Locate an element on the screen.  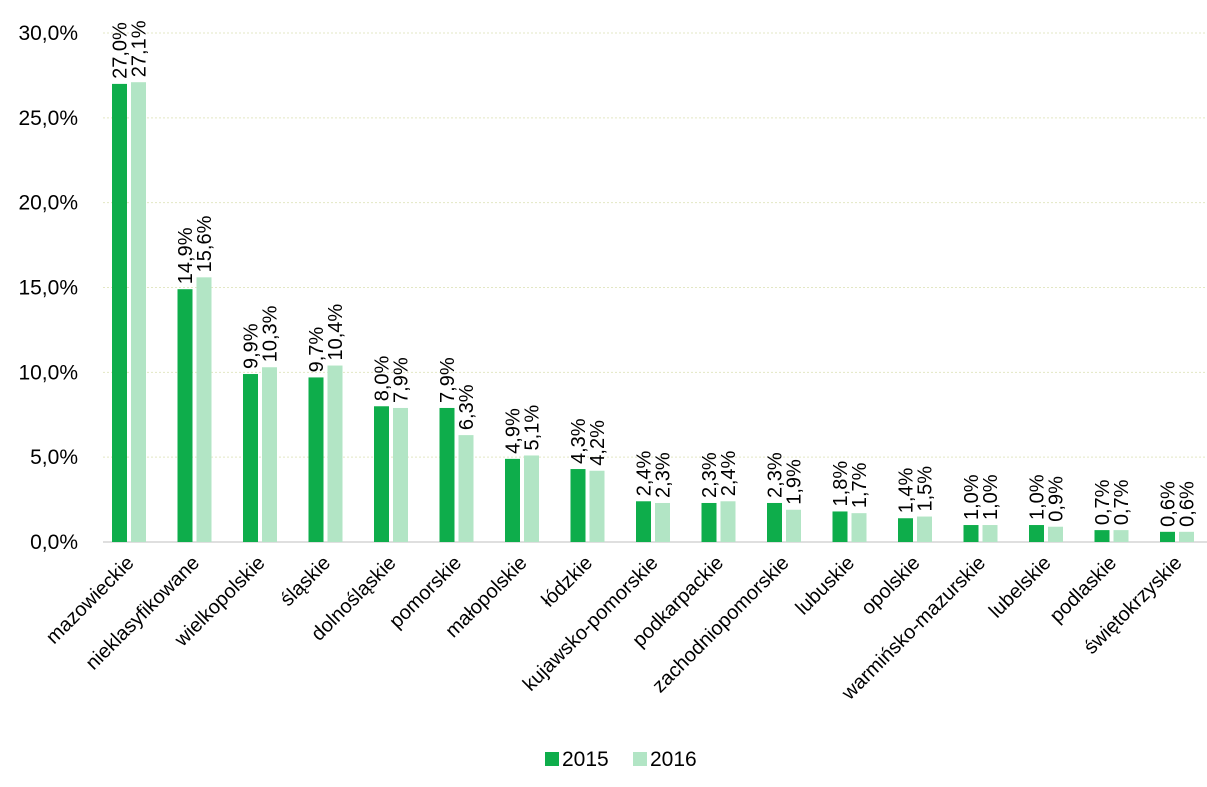
legend-label-2016: 2016 is located at coordinates (673, 759).